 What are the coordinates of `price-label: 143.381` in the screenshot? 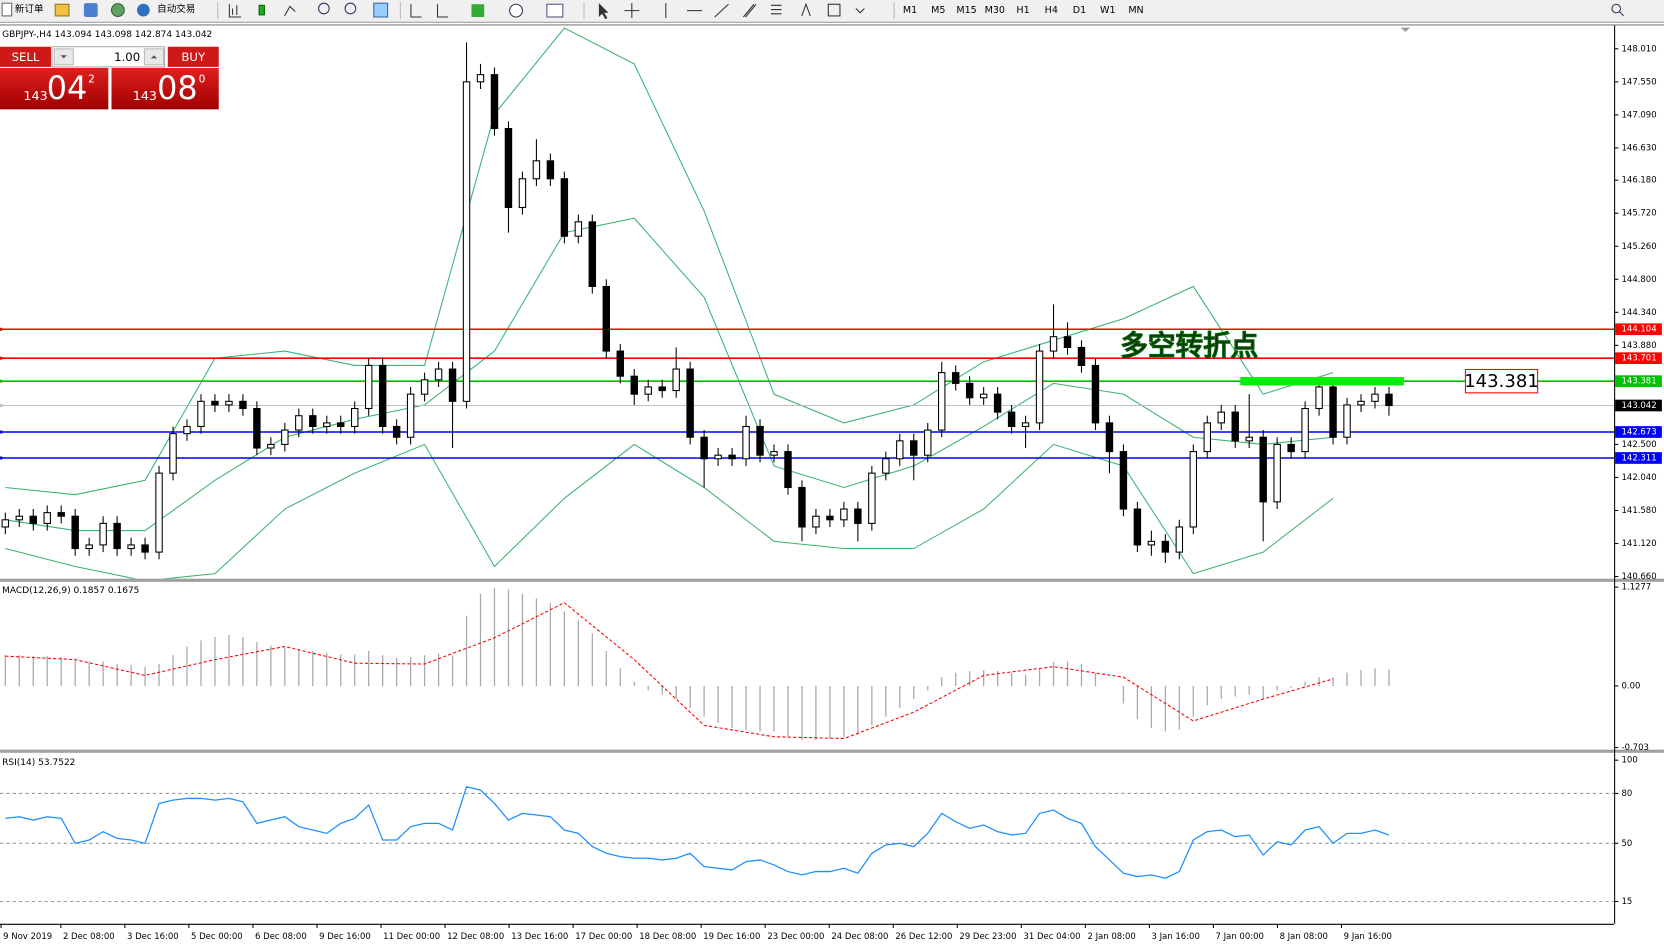 It's located at (1639, 382).